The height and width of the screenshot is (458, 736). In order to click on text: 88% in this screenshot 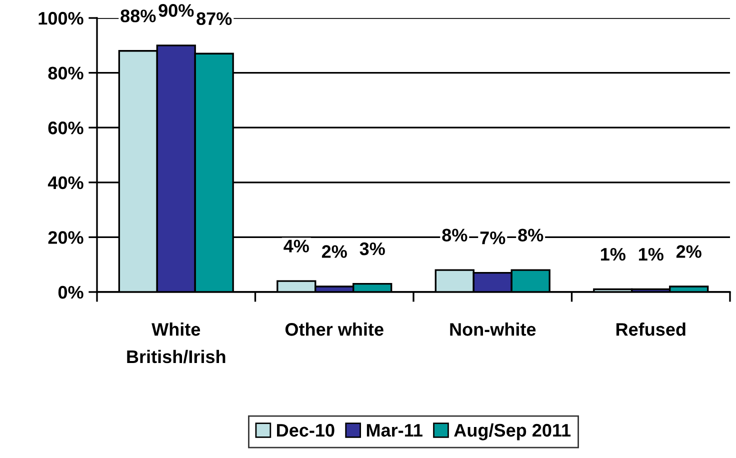, I will do `click(138, 16)`.